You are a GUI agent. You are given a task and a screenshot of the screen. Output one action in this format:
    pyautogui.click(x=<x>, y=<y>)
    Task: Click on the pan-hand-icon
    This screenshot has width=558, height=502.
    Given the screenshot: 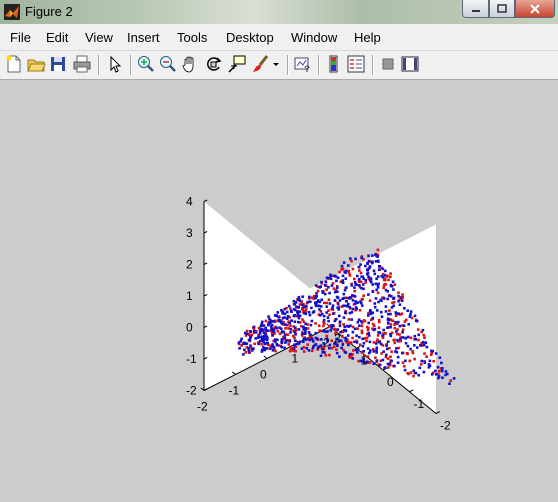 What is the action you would take?
    pyautogui.click(x=190, y=64)
    